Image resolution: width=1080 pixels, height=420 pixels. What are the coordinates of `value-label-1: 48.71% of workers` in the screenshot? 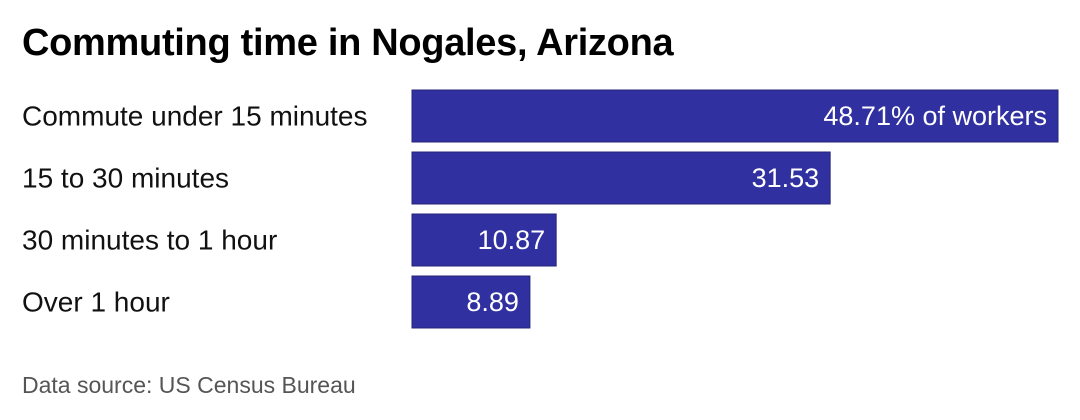 It's located at (935, 116).